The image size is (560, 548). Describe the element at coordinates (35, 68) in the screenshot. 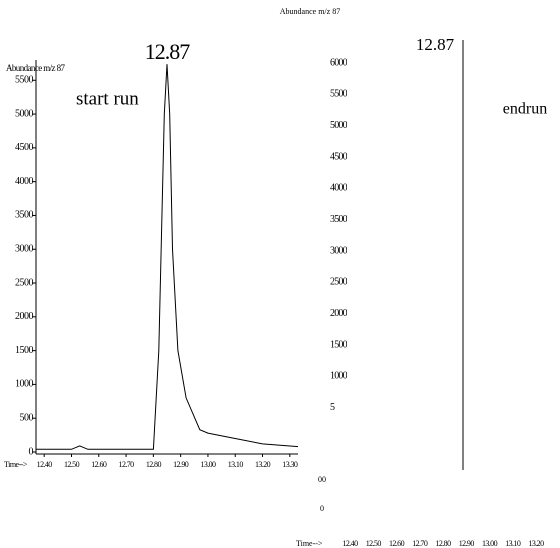

I see `y-axis-label: Abundance m/z 87` at that location.